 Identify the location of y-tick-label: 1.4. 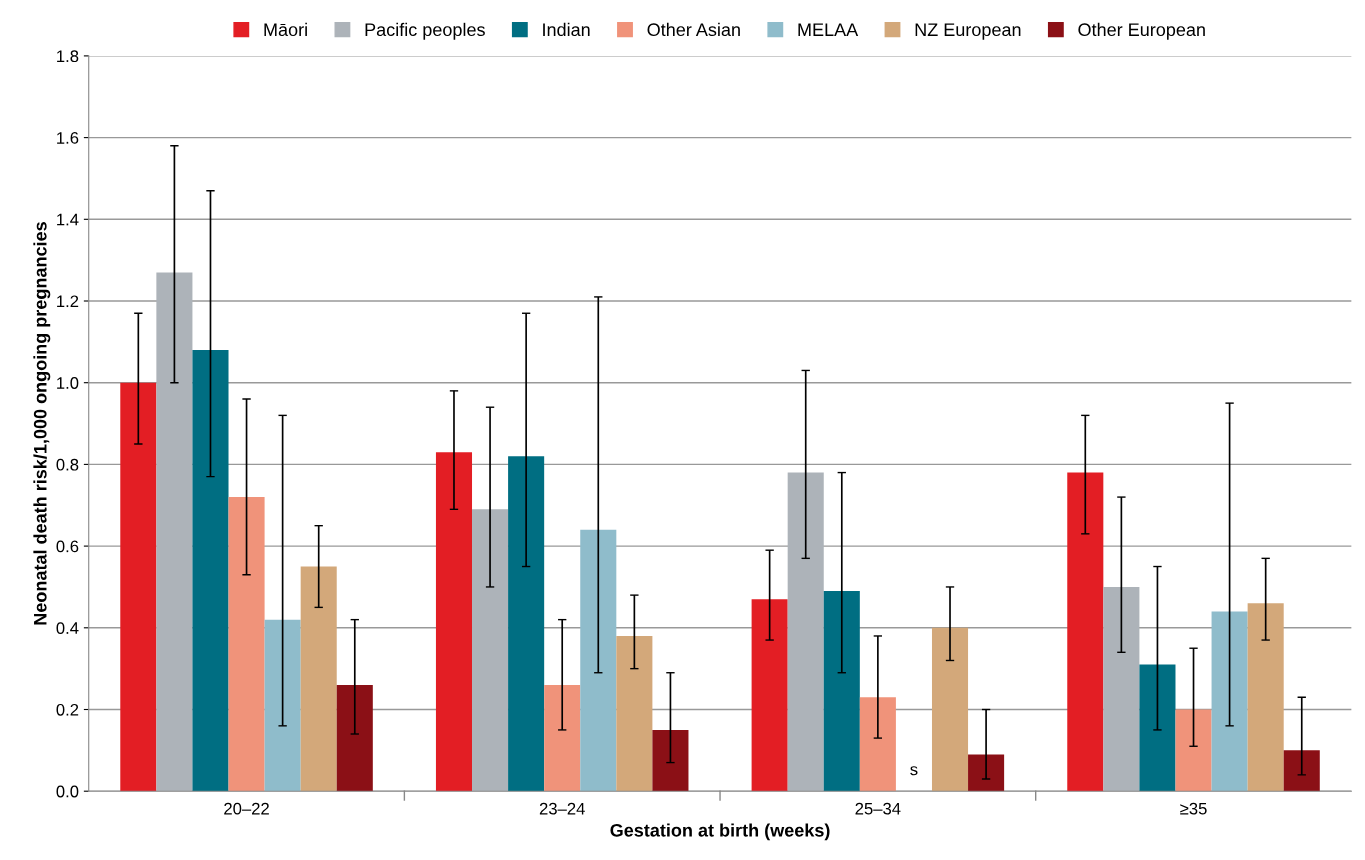
(68, 219).